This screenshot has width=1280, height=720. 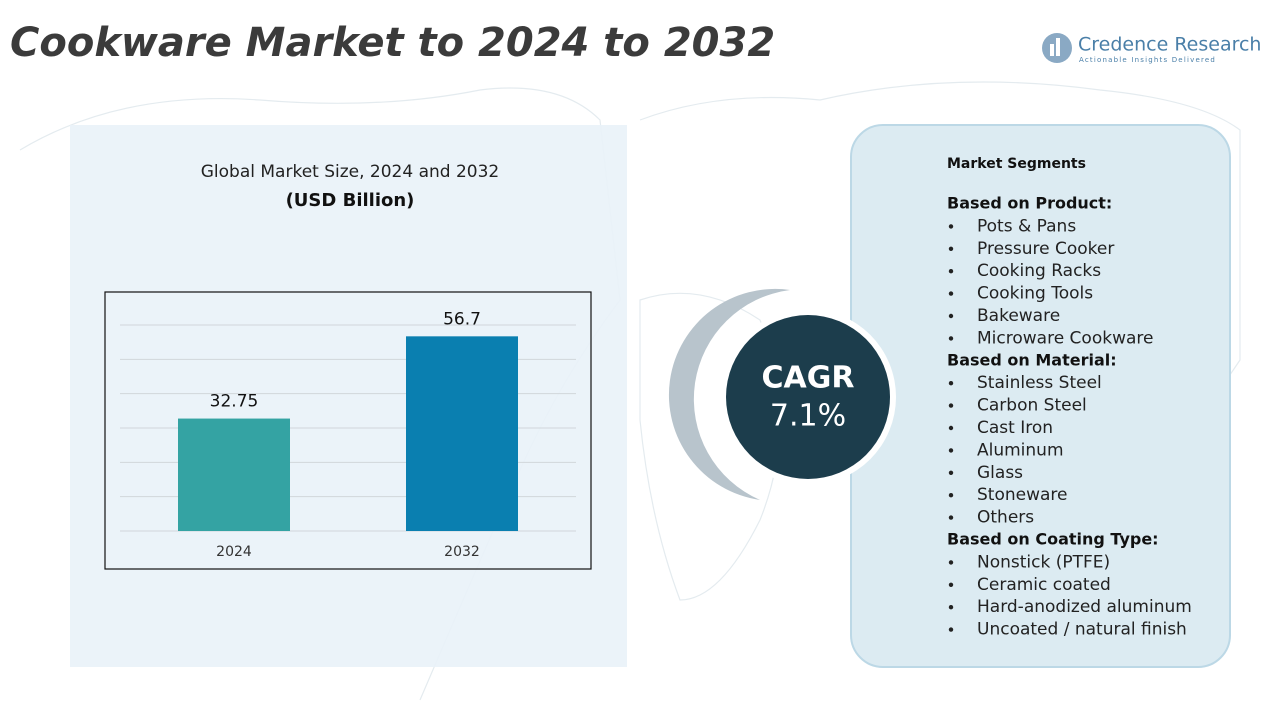 I want to click on segment-item: Nonstick (PTFE), so click(x=1043, y=562).